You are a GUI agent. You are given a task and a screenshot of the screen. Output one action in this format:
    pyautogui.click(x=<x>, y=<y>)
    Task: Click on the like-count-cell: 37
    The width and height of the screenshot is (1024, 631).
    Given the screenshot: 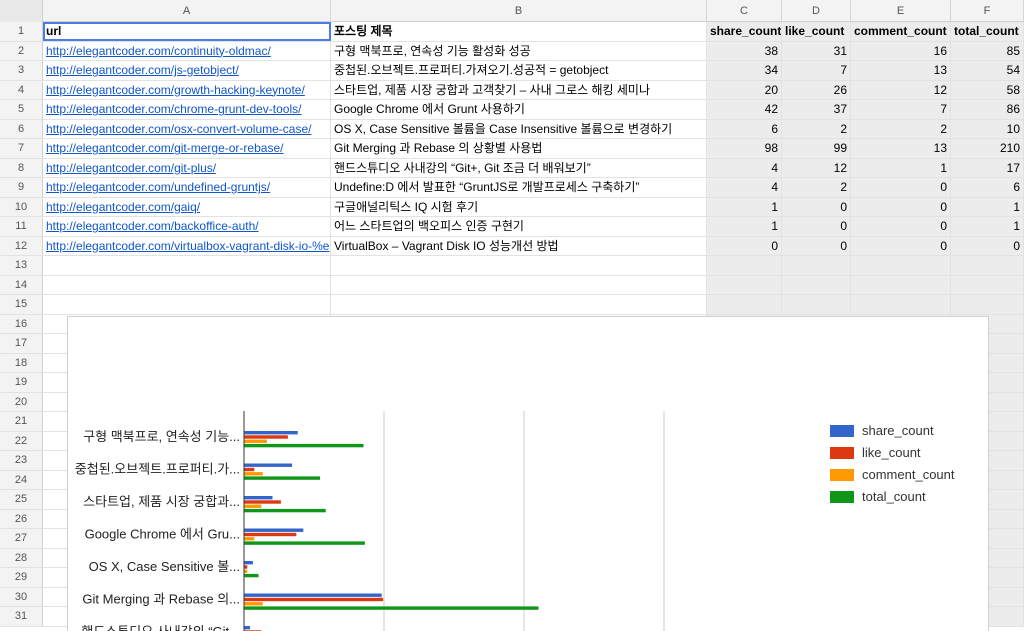 What is the action you would take?
    pyautogui.click(x=816, y=109)
    